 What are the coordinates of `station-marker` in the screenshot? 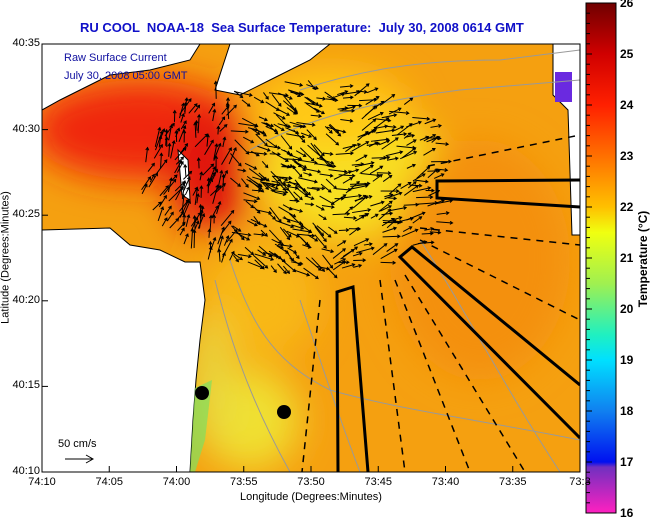 It's located at (202, 393).